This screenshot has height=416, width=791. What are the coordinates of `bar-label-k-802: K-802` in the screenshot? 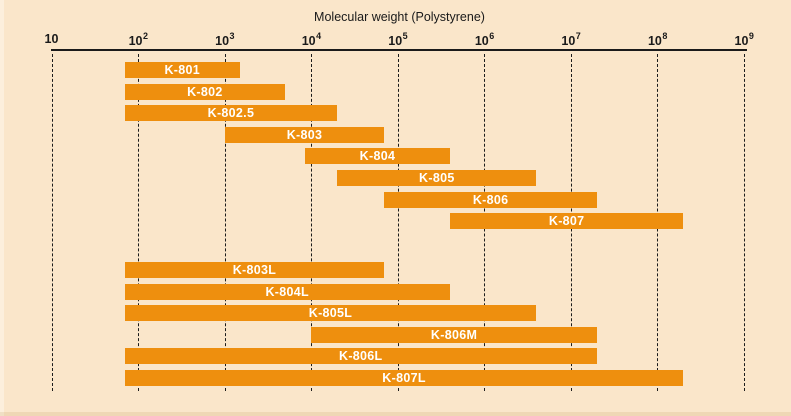 It's located at (205, 91).